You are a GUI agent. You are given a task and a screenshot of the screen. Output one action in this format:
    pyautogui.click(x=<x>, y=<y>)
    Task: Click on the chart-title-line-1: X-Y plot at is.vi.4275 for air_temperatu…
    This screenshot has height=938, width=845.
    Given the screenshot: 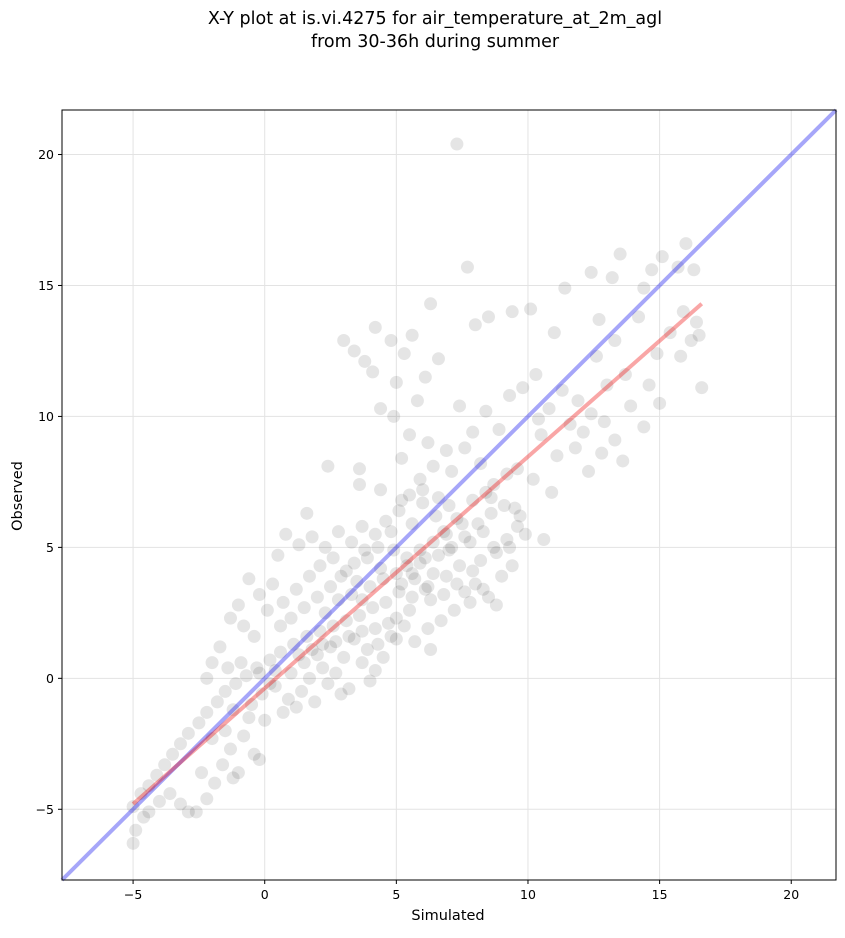 What is the action you would take?
    pyautogui.click(x=435, y=19)
    